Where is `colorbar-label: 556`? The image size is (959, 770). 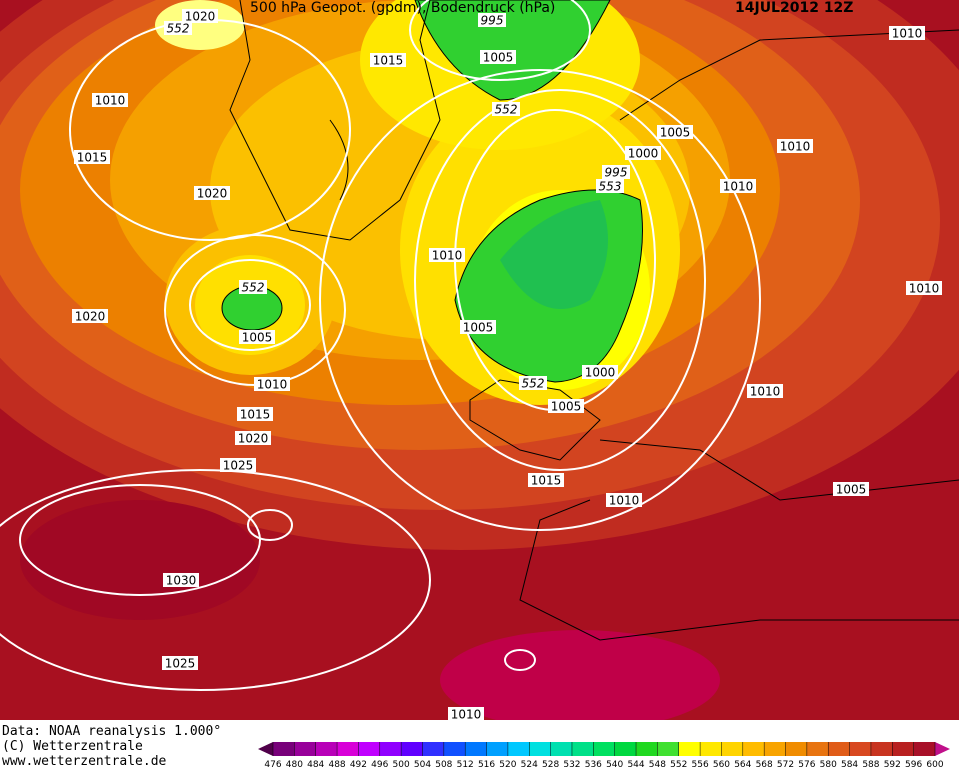 colorbar-label: 556 is located at coordinates (700, 765).